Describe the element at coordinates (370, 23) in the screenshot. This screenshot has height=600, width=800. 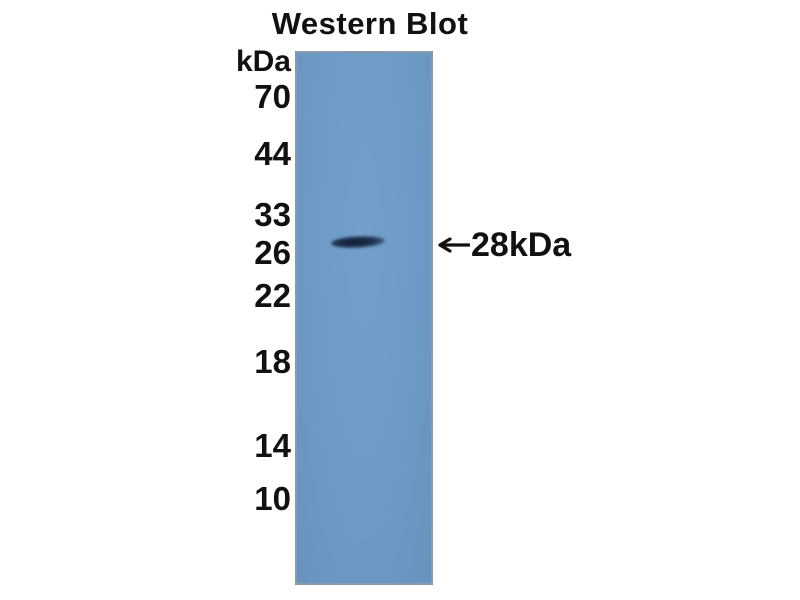
I see `figure-title: Western Blot` at that location.